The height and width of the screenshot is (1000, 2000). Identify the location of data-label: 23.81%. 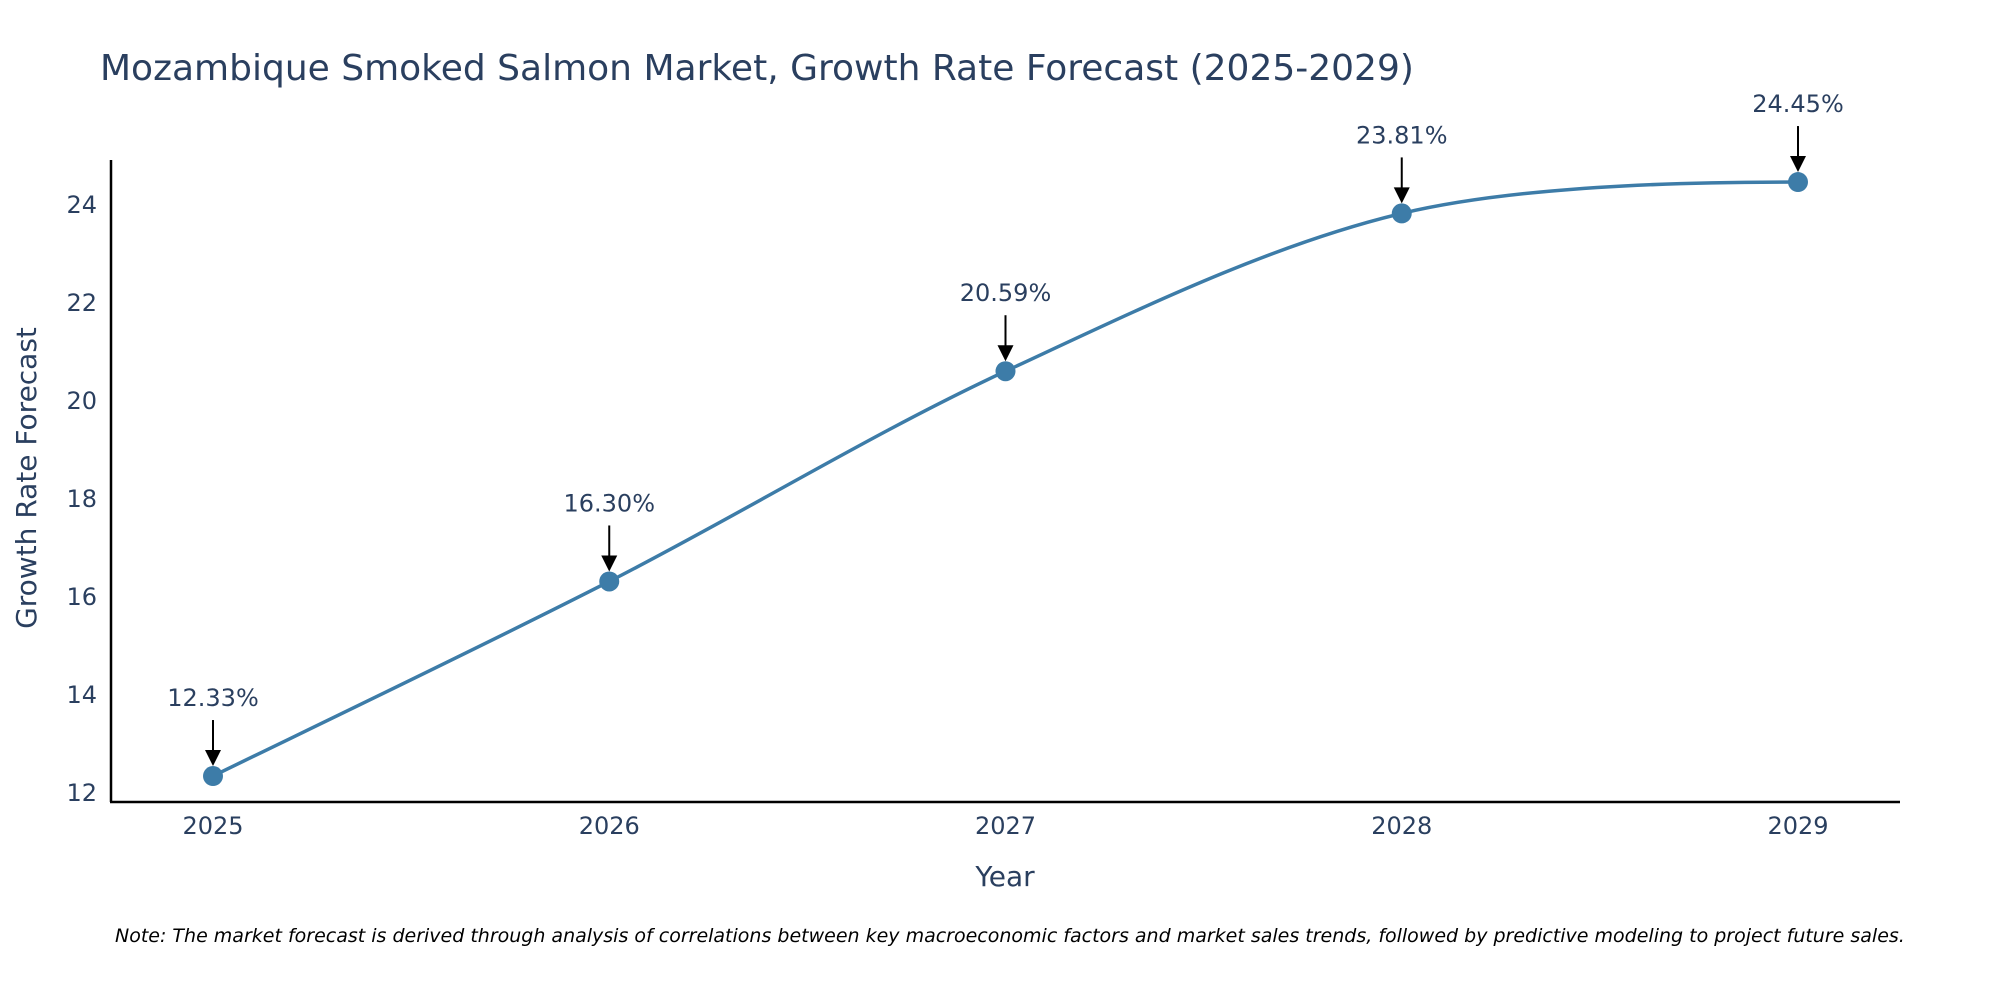
(1402, 135).